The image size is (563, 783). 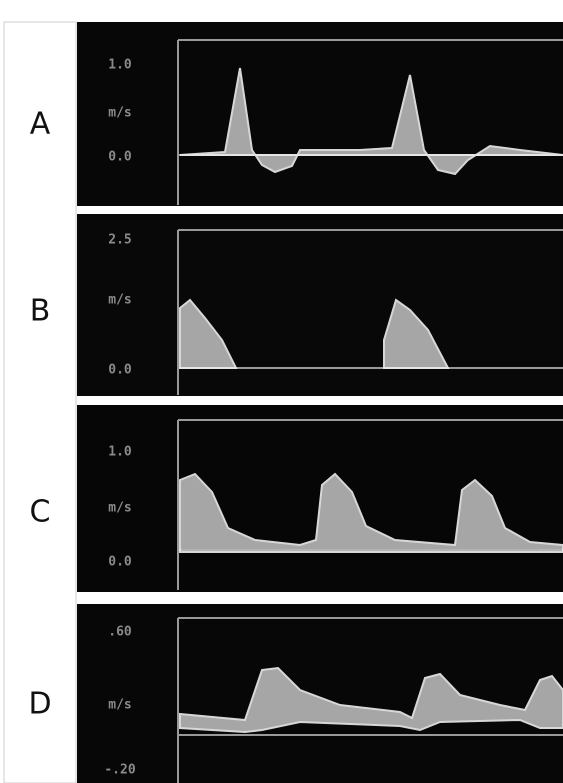 I want to click on axis-label: 2.5, so click(x=119, y=240).